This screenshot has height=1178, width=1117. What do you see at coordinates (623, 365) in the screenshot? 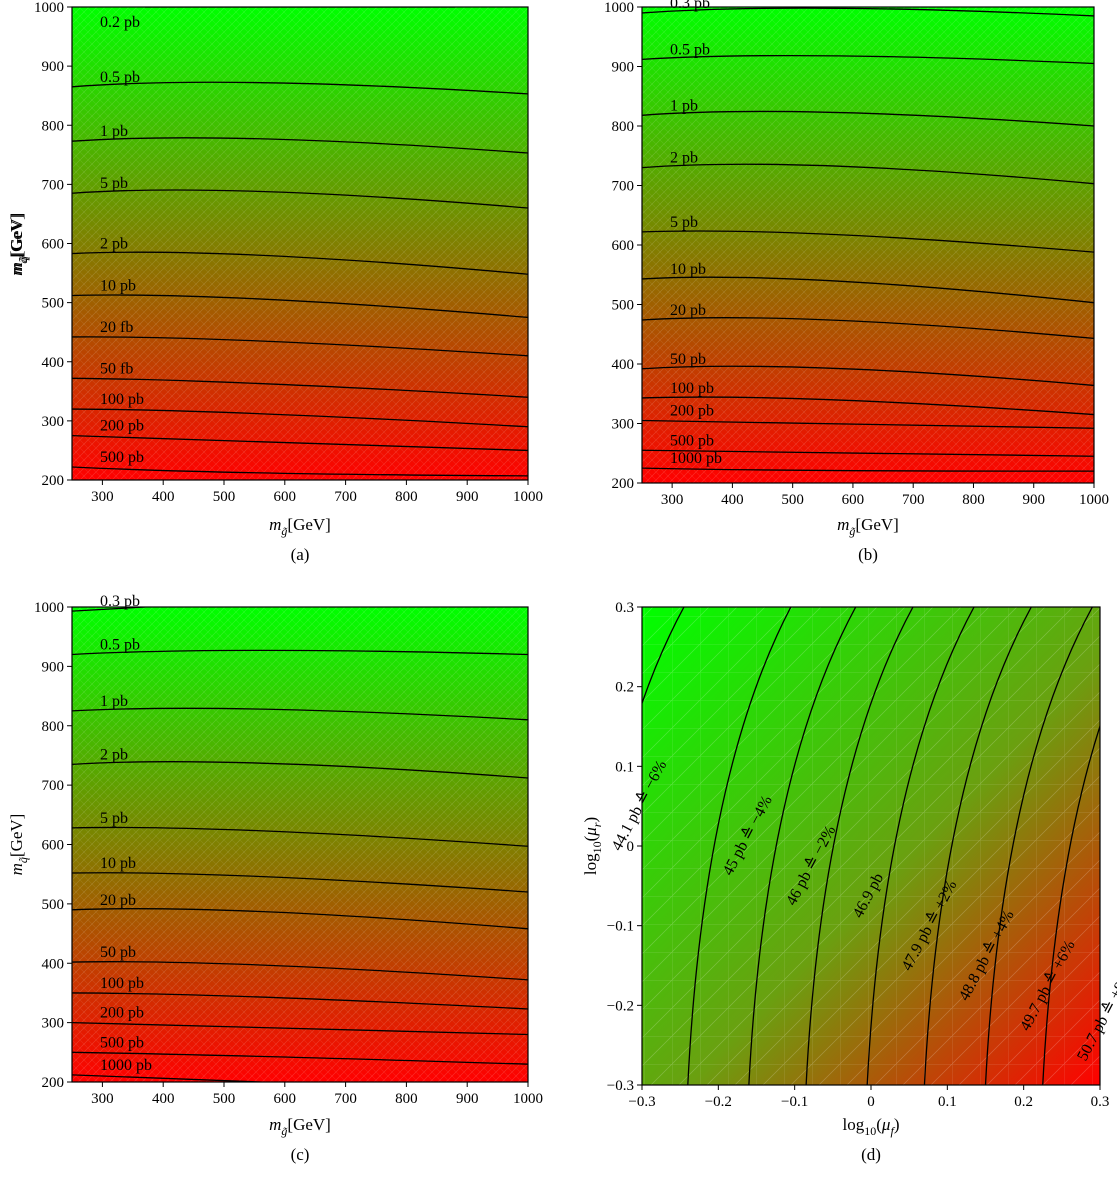
I see `y-tick-label: 400` at bounding box center [623, 365].